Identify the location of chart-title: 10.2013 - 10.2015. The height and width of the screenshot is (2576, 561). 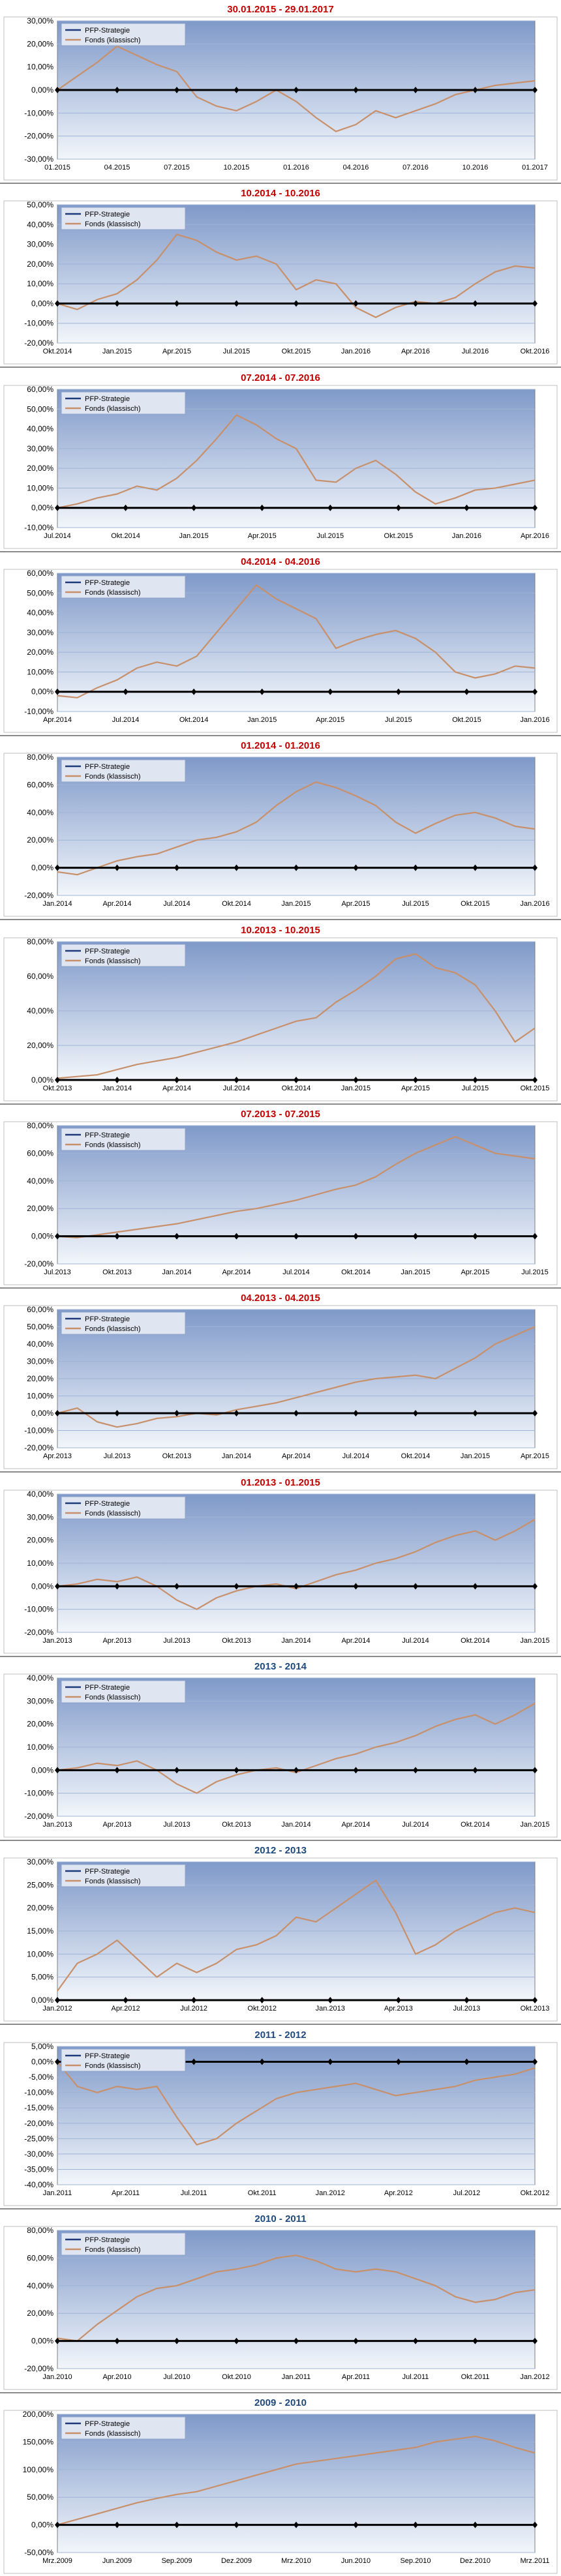
(280, 930).